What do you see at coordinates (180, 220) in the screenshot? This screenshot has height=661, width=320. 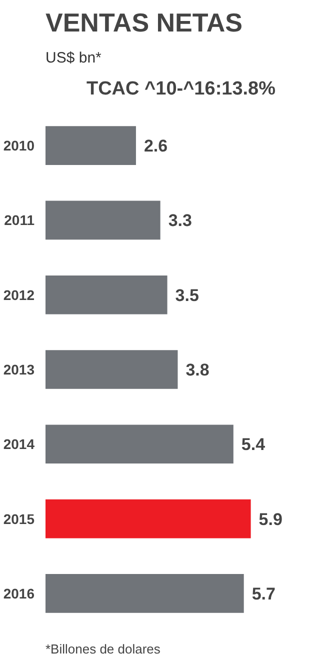 I see `data-label: 3.3` at bounding box center [180, 220].